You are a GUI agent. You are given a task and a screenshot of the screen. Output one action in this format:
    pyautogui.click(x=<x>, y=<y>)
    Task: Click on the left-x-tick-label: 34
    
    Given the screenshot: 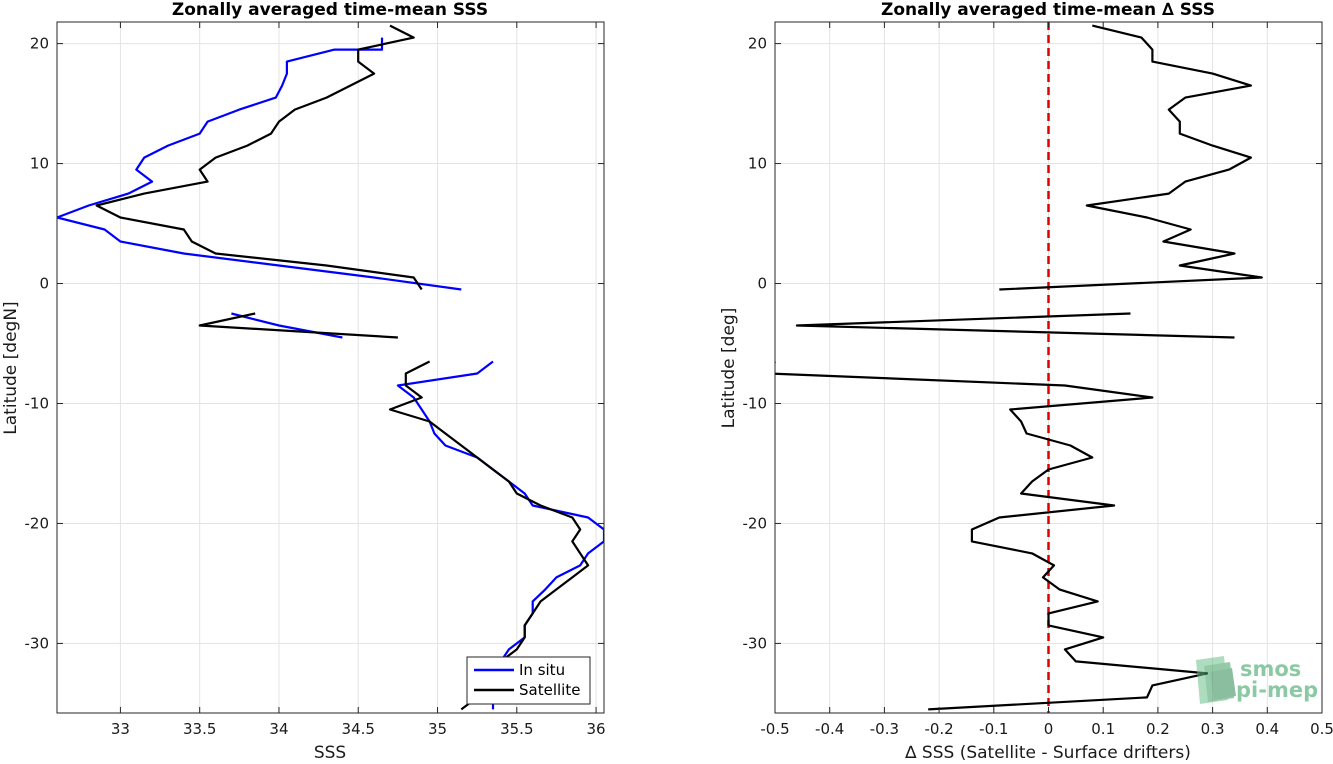 What is the action you would take?
    pyautogui.click(x=278, y=729)
    